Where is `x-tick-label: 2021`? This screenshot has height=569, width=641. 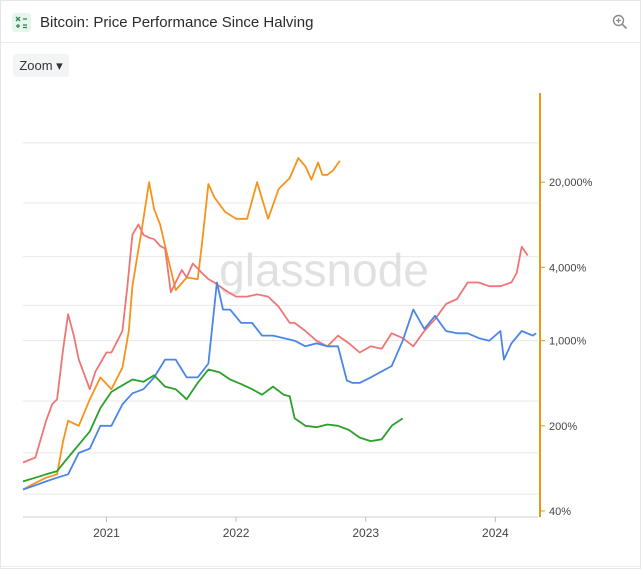 x-tick-label: 2021 is located at coordinates (106, 533).